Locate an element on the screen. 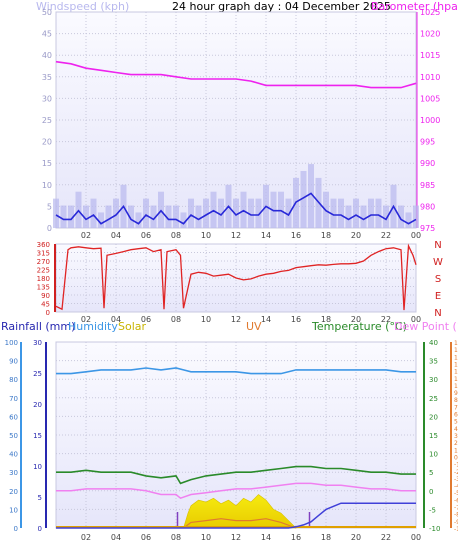  rain-tick-label: 25 is located at coordinates (37, 374).